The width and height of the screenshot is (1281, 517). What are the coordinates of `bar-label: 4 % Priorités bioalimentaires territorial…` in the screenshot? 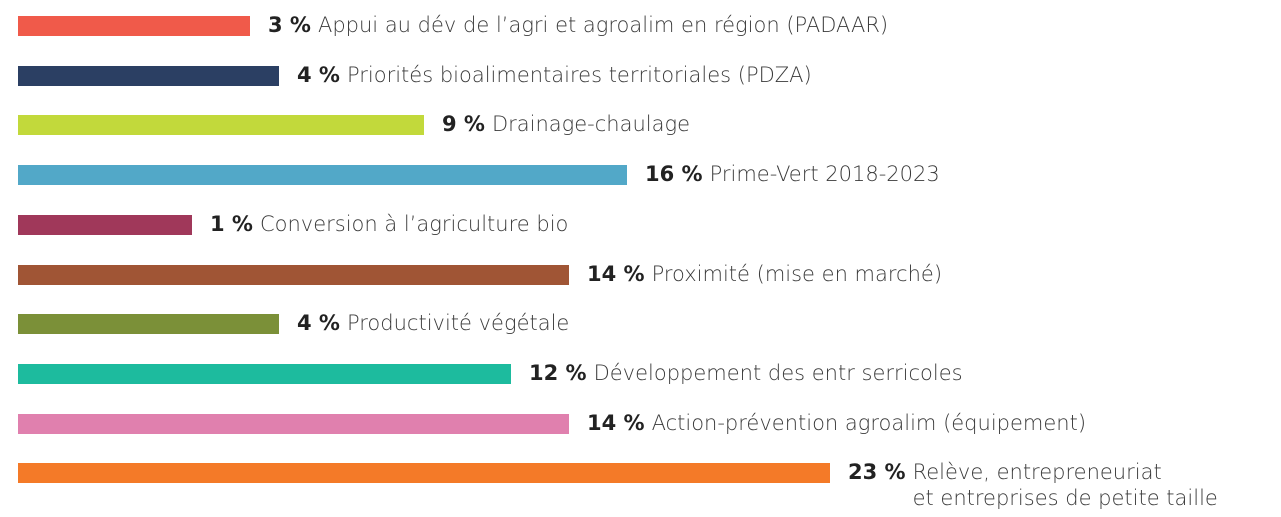 It's located at (554, 75).